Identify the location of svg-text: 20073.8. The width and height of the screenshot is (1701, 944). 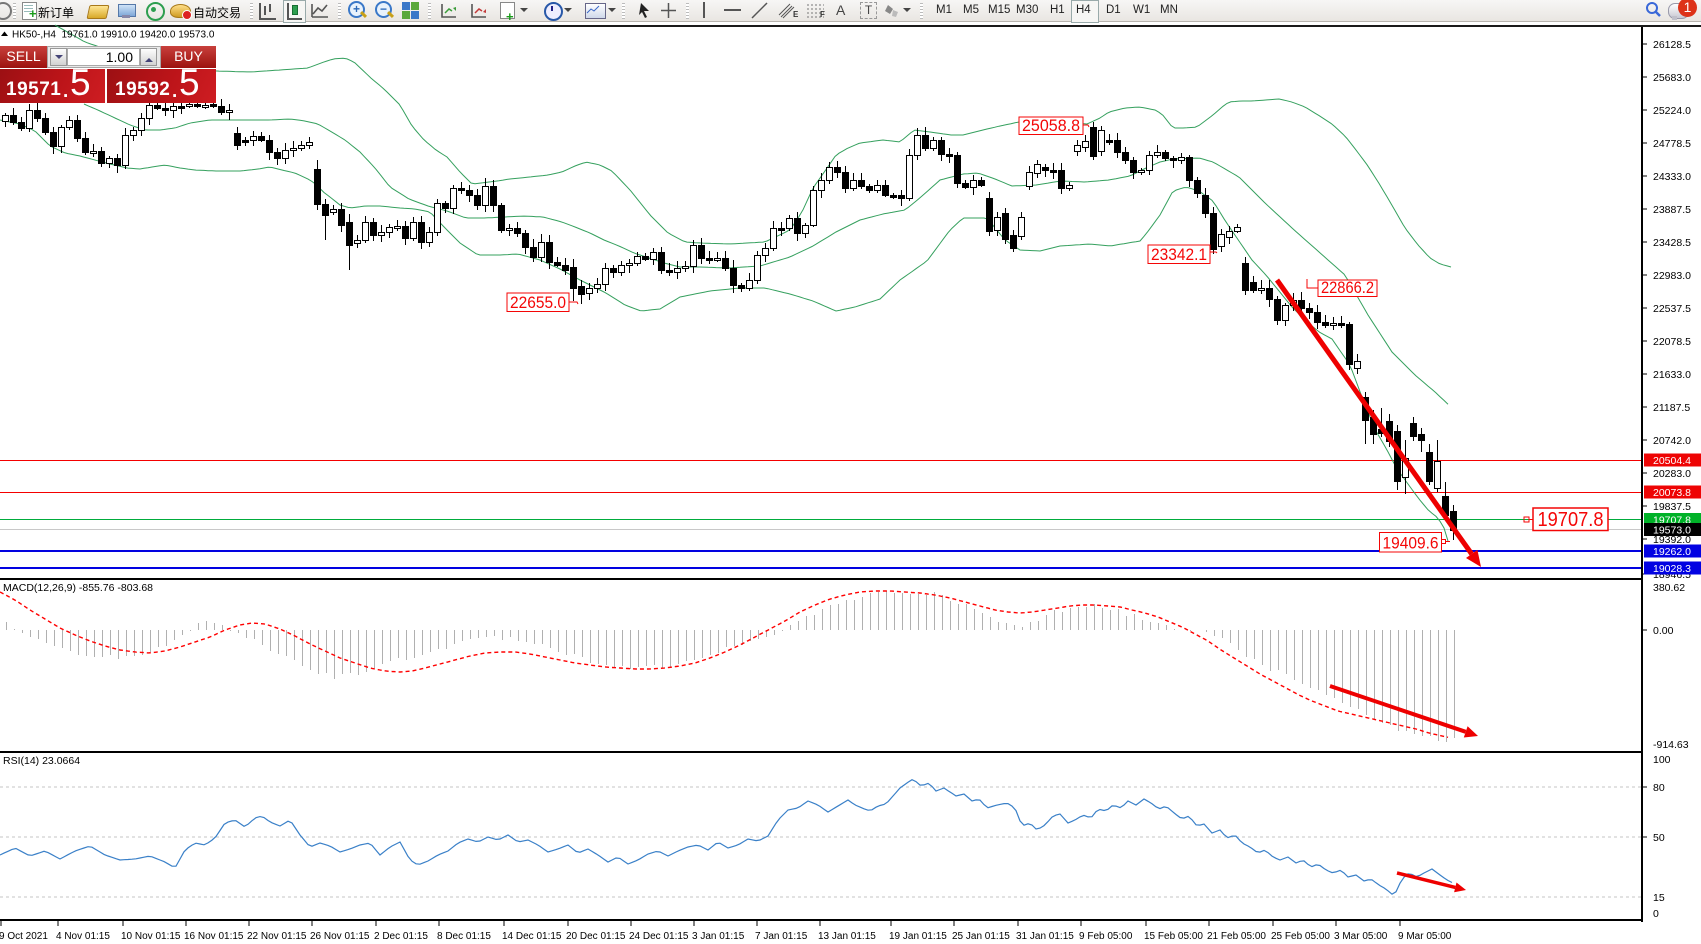
(1672, 493).